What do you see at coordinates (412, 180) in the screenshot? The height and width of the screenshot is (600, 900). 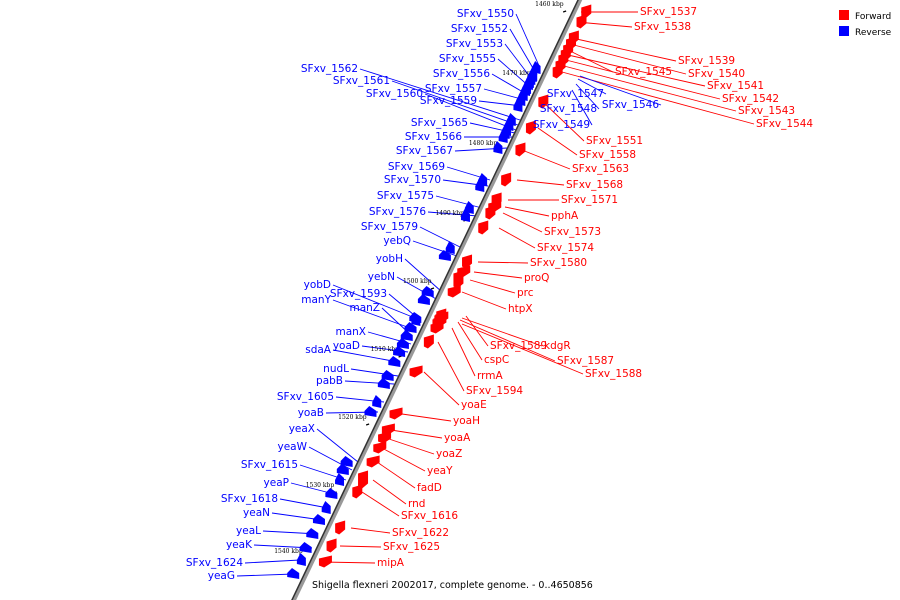 I see `gene-label-SFxv_1570: SFxv_1570` at bounding box center [412, 180].